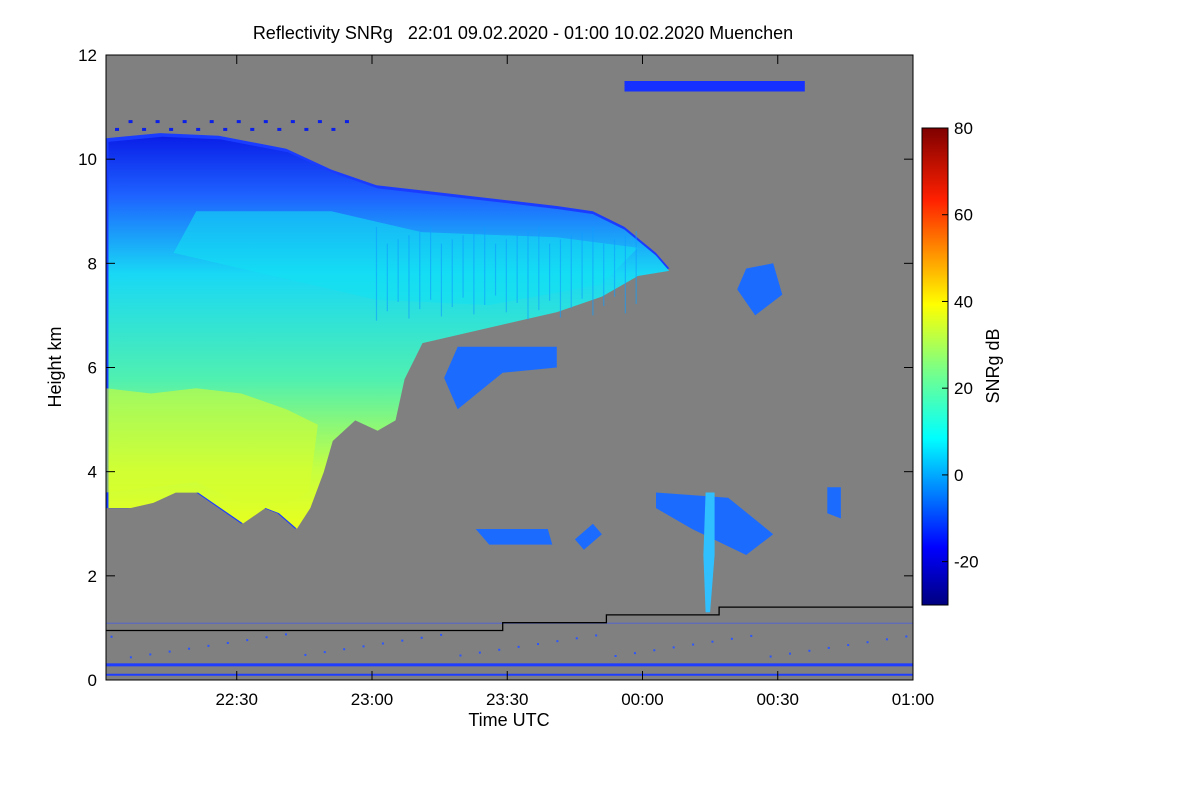 Image resolution: width=1200 pixels, height=800 pixels. I want to click on colorbar-ticks: -20 0 20 40 60 80, so click(960, 345).